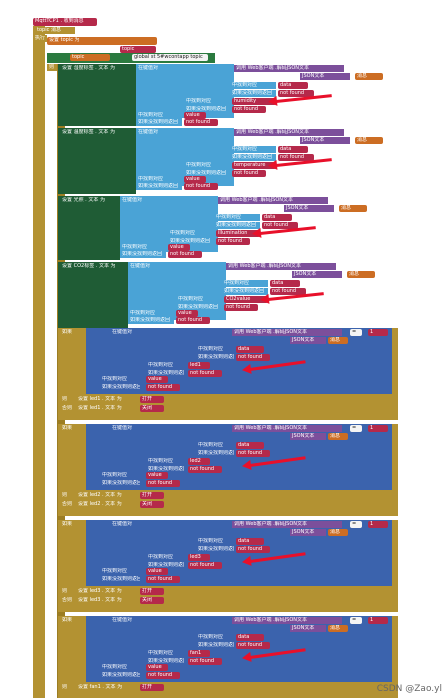  I want to click on set-label-block: 设置 湿度标签 . 文本 为, so click(98, 68).